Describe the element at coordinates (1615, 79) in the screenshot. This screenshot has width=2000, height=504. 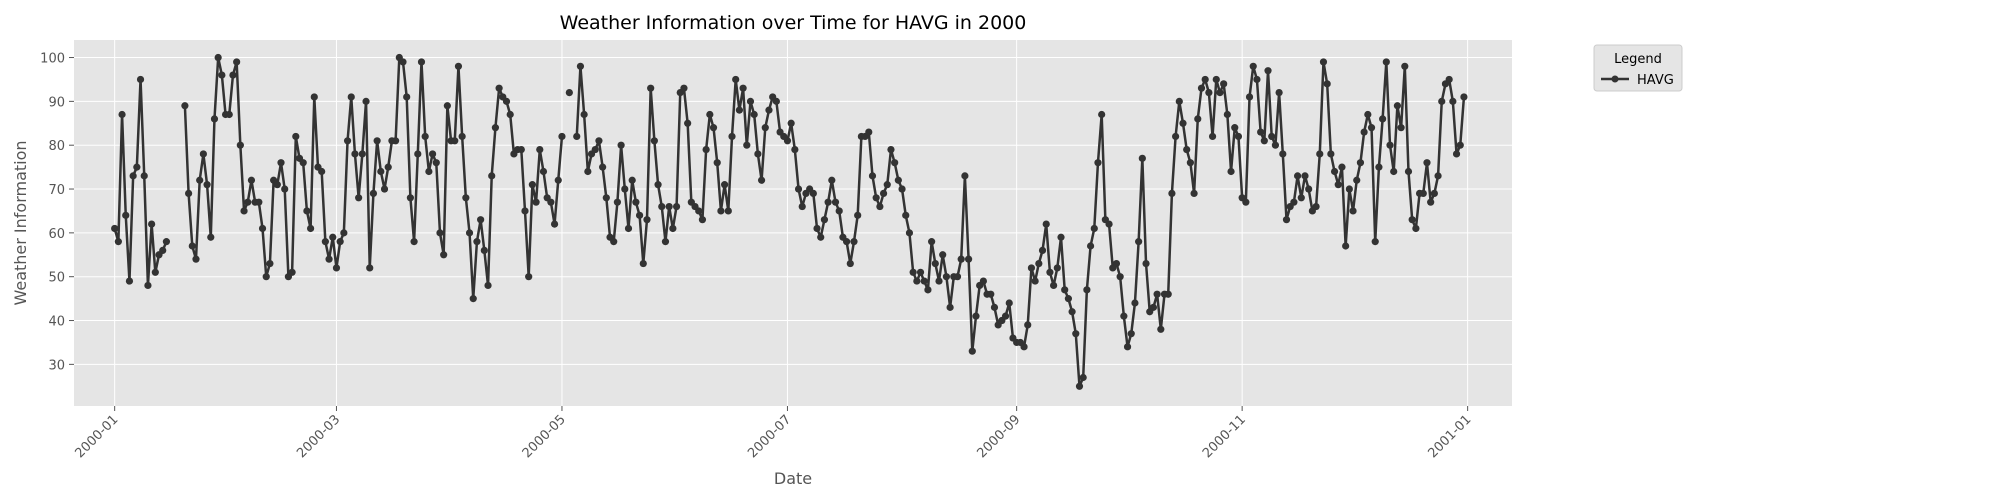
I see `legend-marker-sample` at that location.